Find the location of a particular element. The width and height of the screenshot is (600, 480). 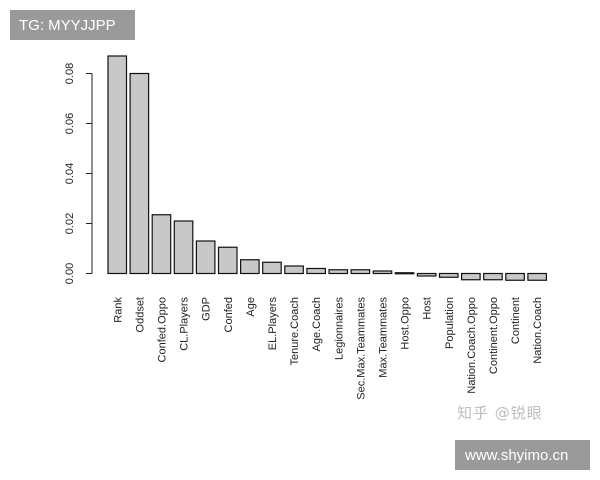

y-tick-label: 0.04 is located at coordinates (70, 173).